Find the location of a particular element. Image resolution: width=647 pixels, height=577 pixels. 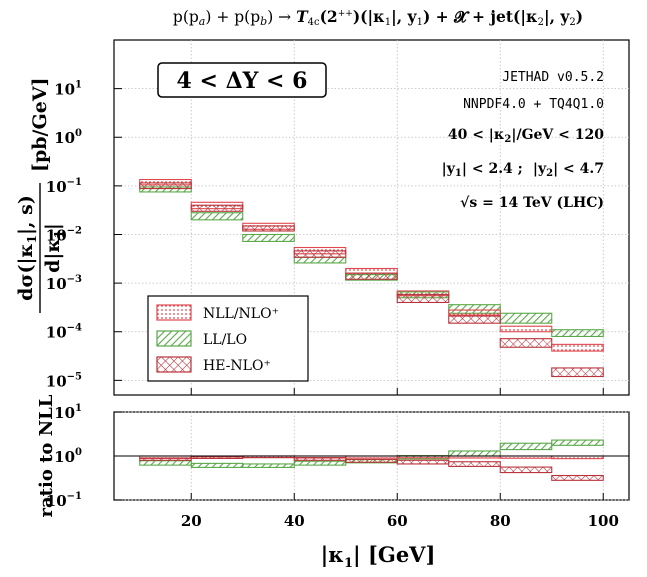

xtick-0: 20 is located at coordinates (191, 521).